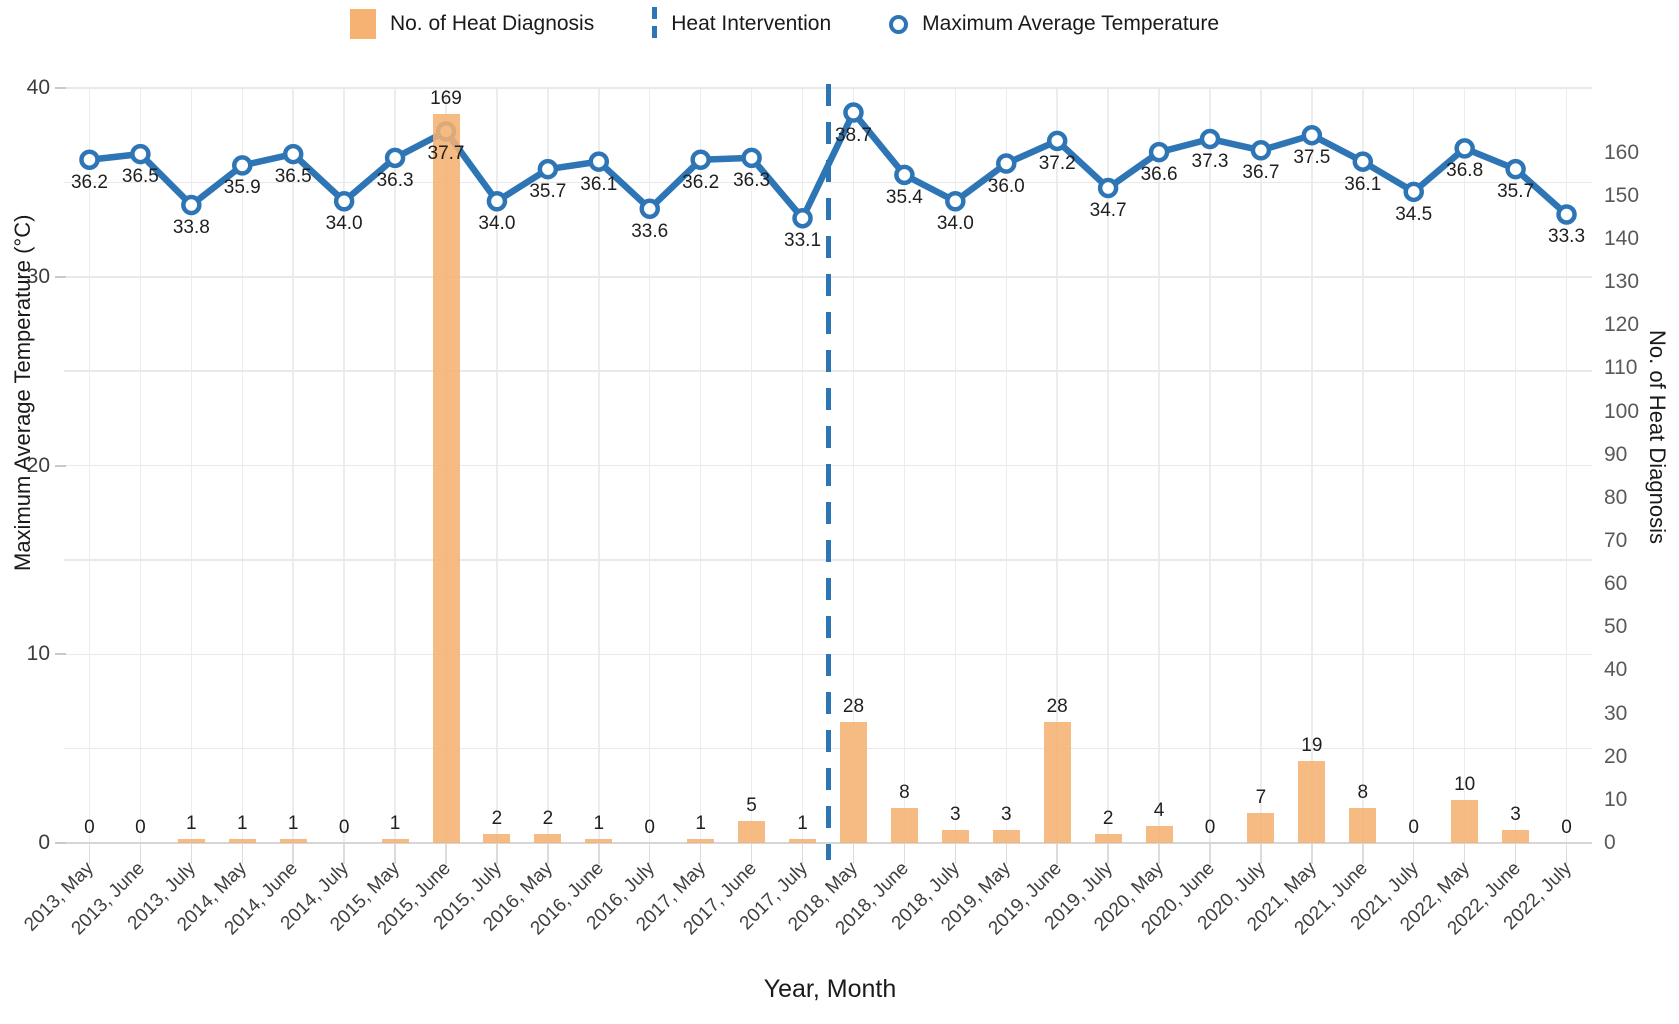 The width and height of the screenshot is (1679, 1024). What do you see at coordinates (1071, 23) in the screenshot?
I see `legend-label-max-avg-temperature: Maximum Average Temperature` at bounding box center [1071, 23].